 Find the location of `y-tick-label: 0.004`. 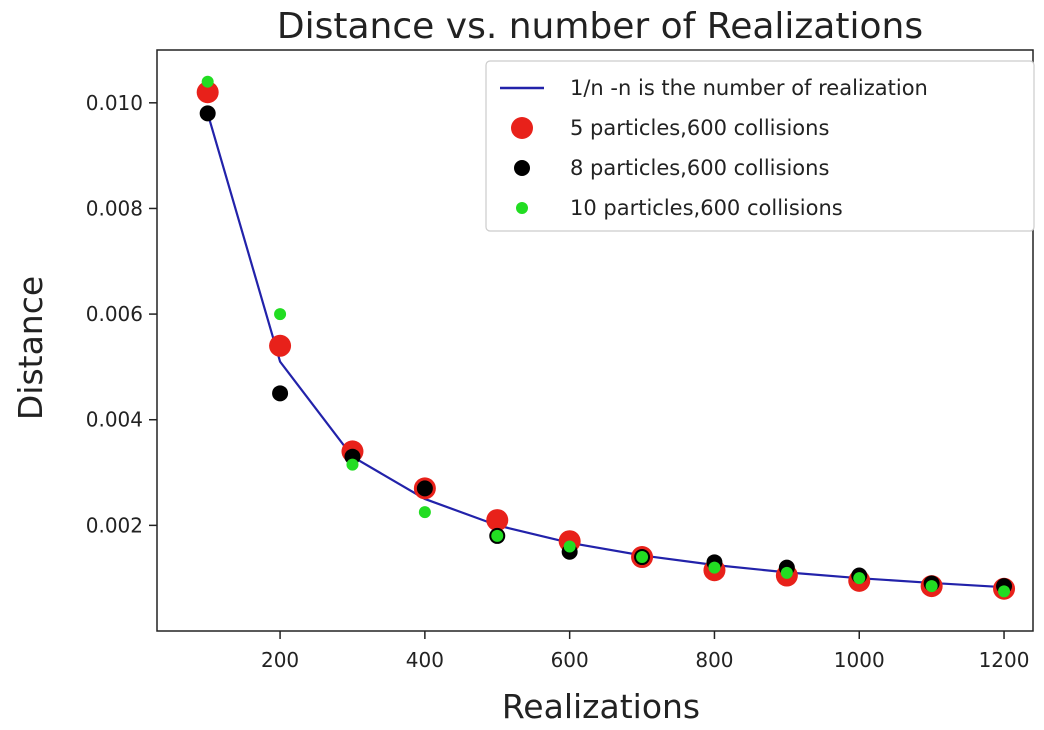

y-tick-label: 0.004 is located at coordinates (114, 420).